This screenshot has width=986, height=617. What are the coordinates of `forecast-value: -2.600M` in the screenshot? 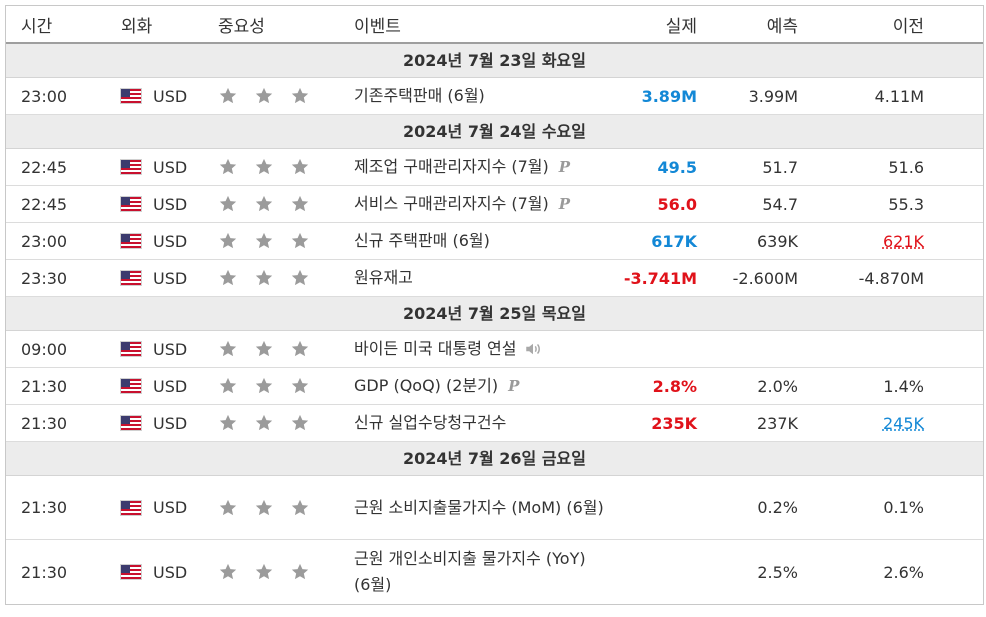 It's located at (765, 278).